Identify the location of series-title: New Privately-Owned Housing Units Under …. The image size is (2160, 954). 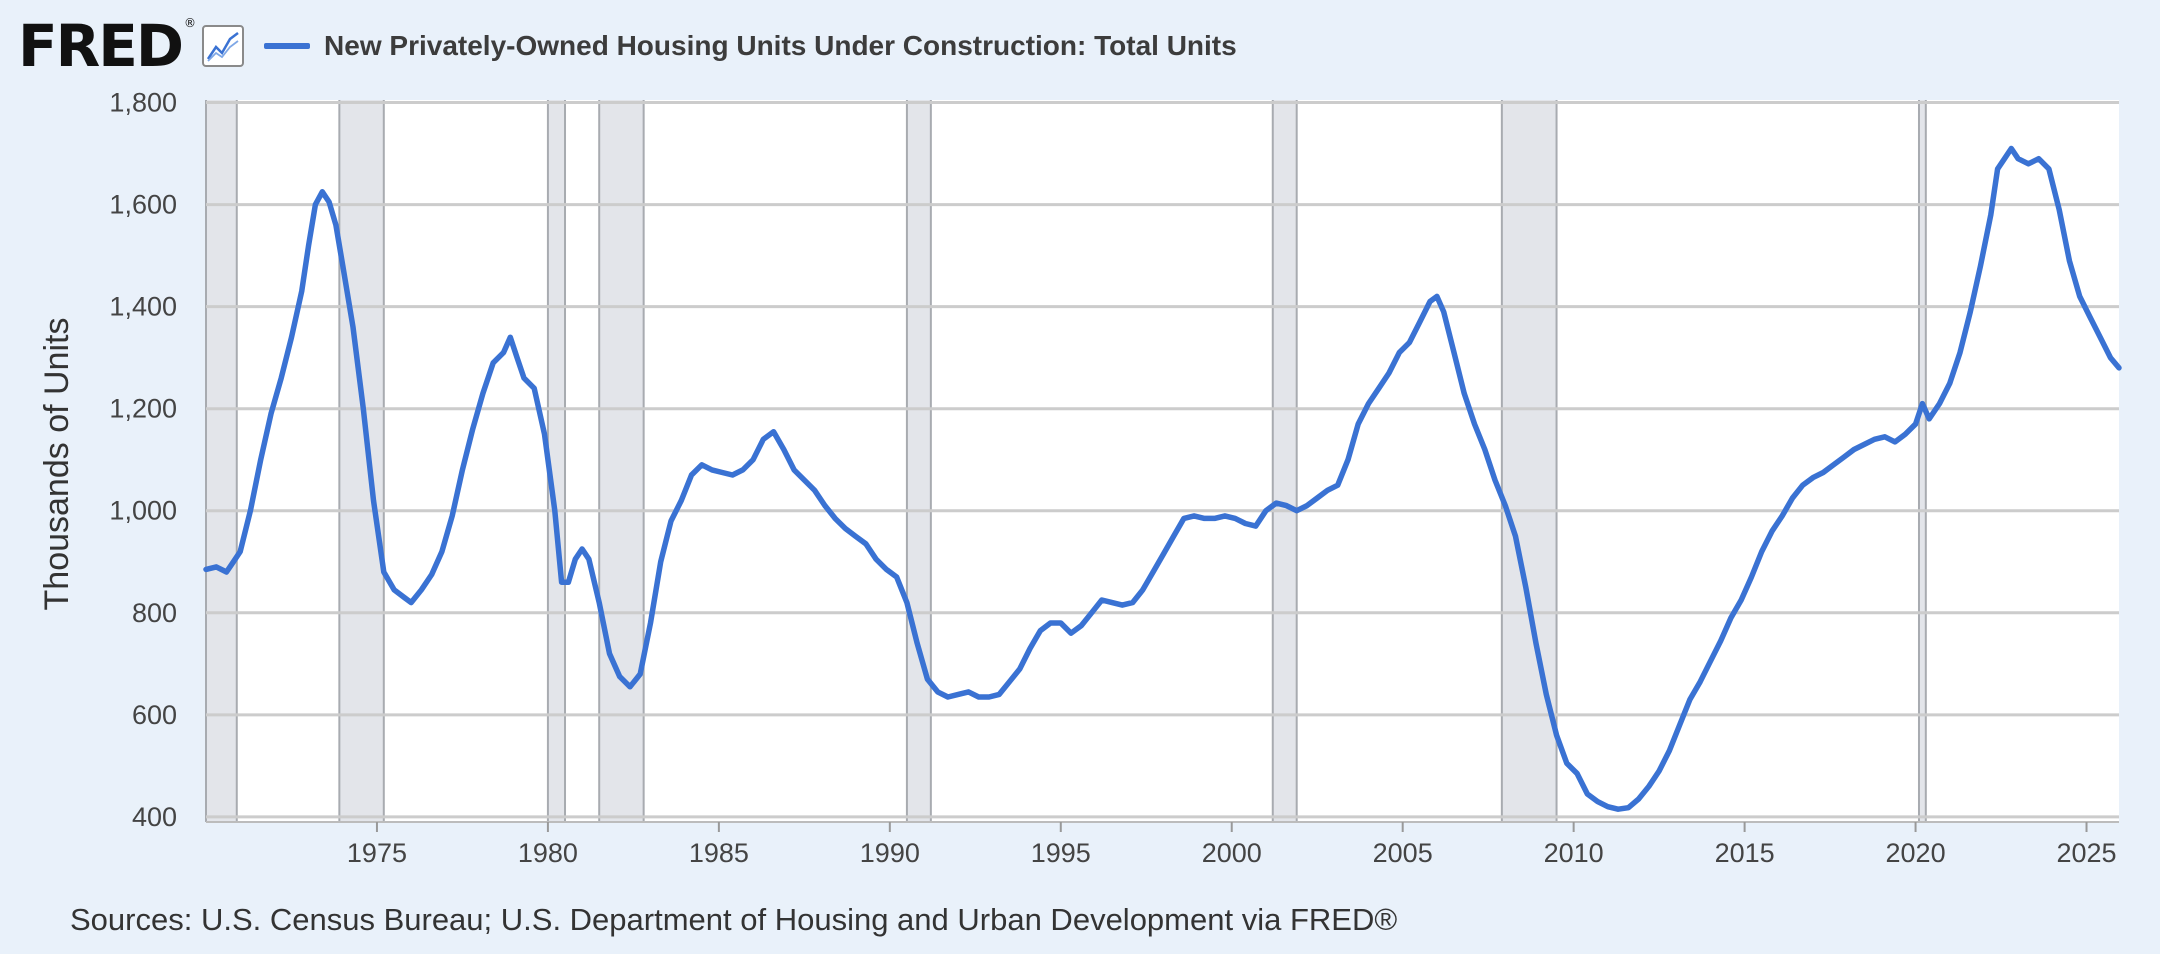
(780, 45).